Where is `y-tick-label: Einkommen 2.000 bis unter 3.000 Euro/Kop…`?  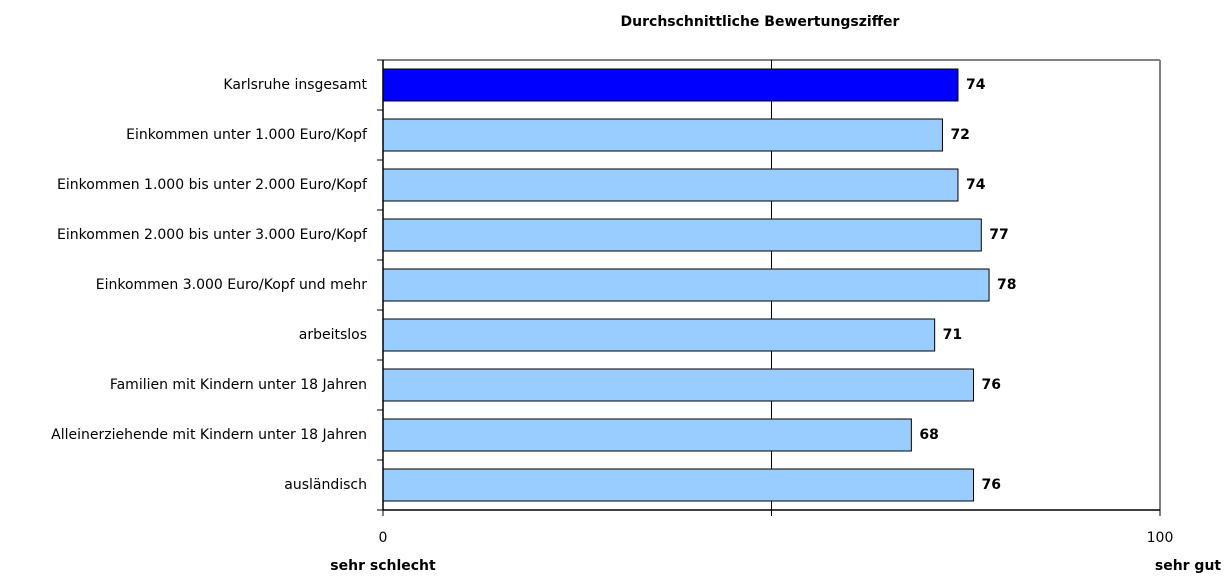 y-tick-label: Einkommen 2.000 bis unter 3.000 Euro/Kop… is located at coordinates (212, 235).